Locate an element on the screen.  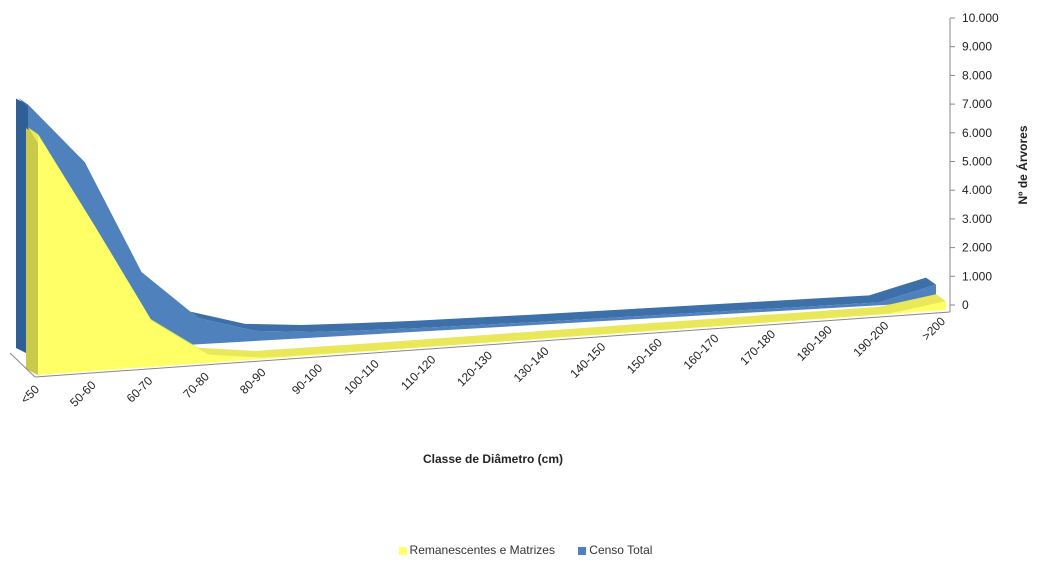
legend-item-remanescentes: Remanescentes e Matrizes is located at coordinates (476, 549).